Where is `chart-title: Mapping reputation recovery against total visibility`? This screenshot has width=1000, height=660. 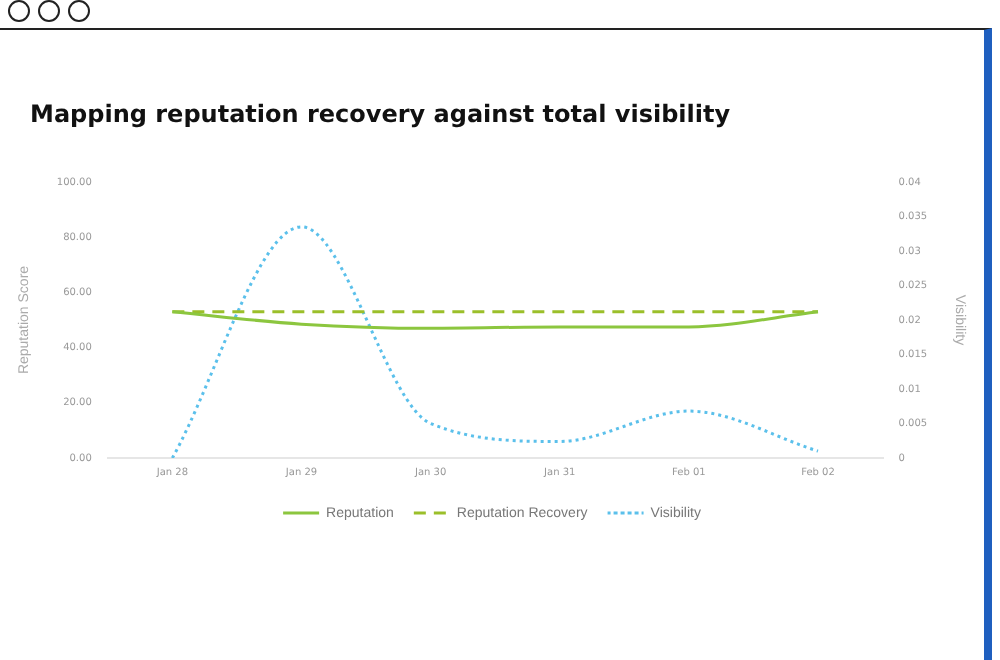 chart-title: Mapping reputation recovery against total visibility is located at coordinates (380, 114).